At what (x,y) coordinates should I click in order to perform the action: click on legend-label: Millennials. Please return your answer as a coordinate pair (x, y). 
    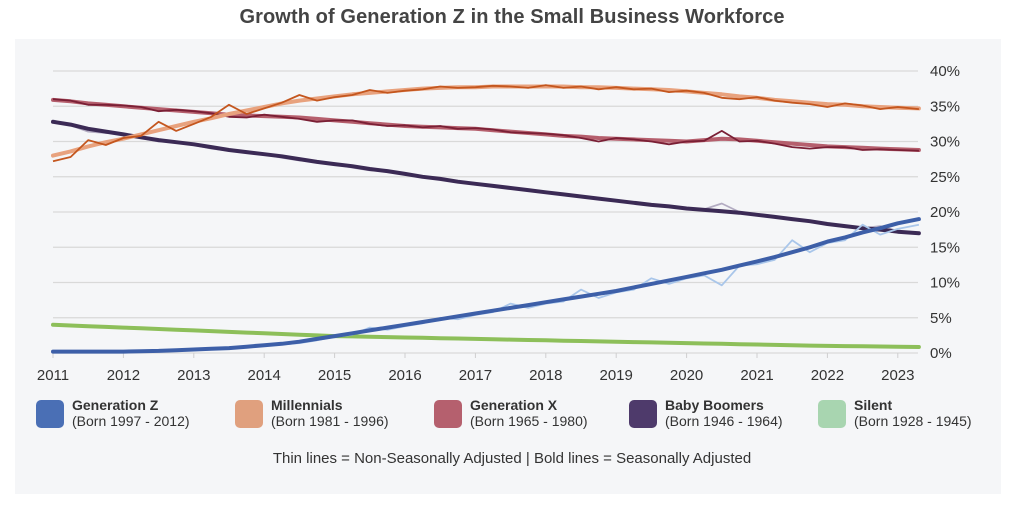
    Looking at the image, I should click on (307, 405).